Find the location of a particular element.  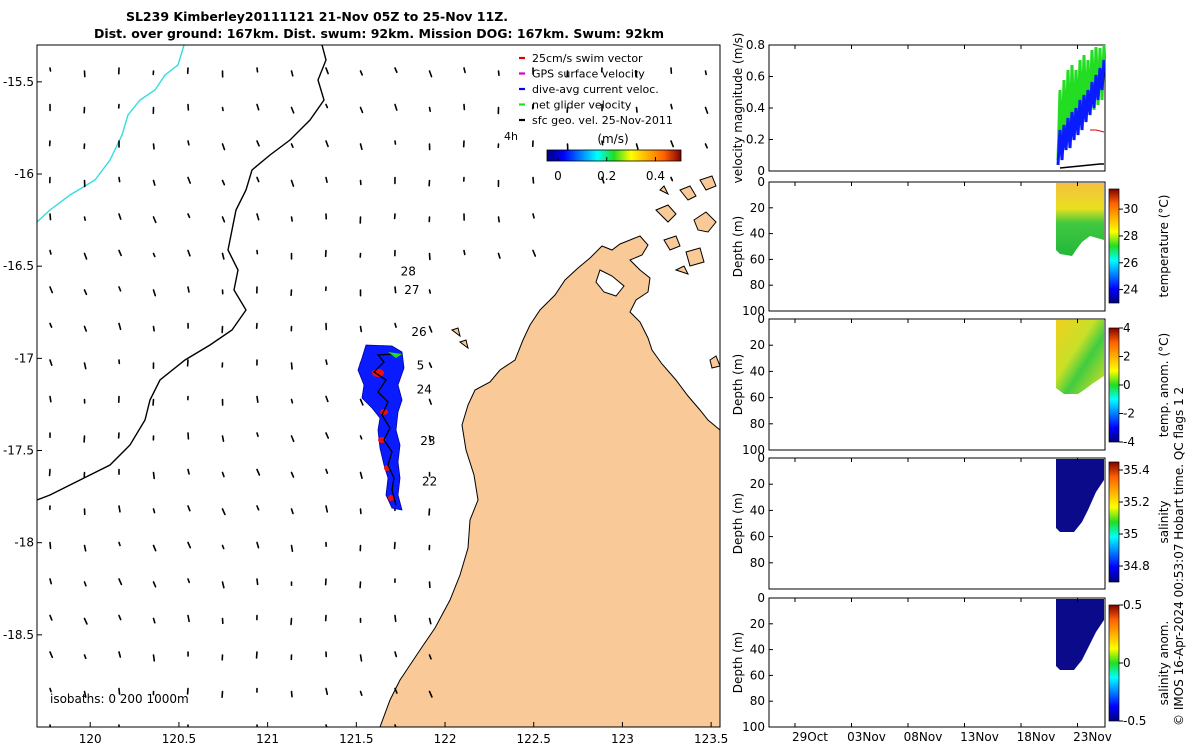

colorbar-tick-label: 28 is located at coordinates (1130, 236).